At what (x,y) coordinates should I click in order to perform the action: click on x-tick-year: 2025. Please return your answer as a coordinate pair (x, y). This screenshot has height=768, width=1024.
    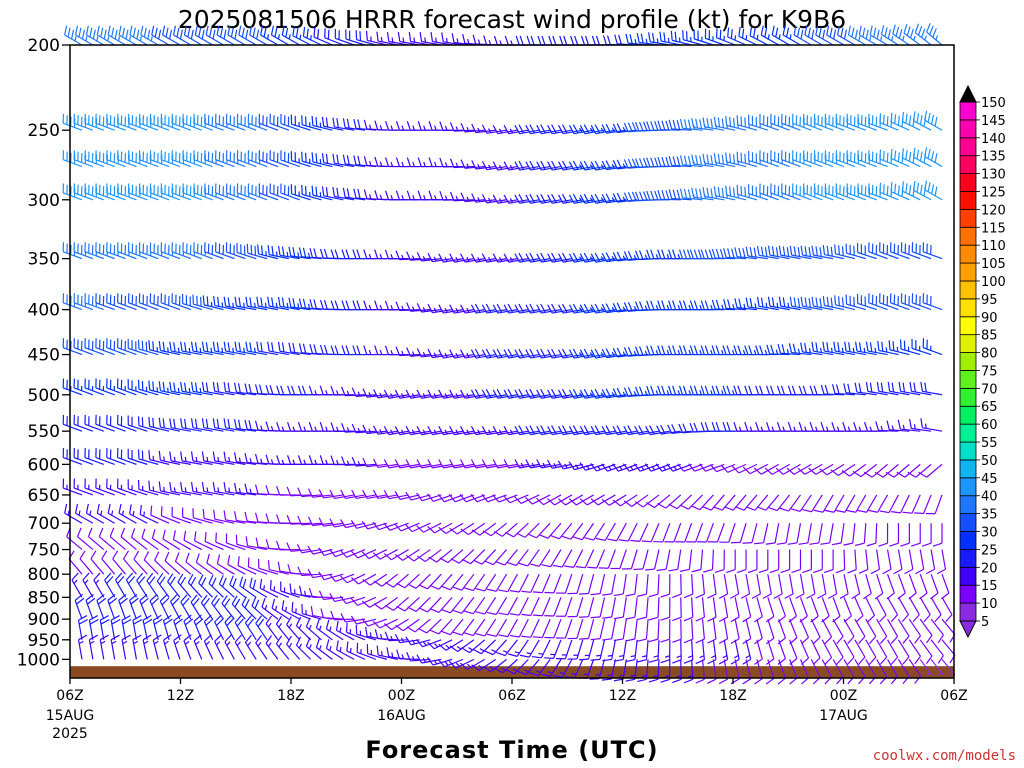
    Looking at the image, I should click on (70, 734).